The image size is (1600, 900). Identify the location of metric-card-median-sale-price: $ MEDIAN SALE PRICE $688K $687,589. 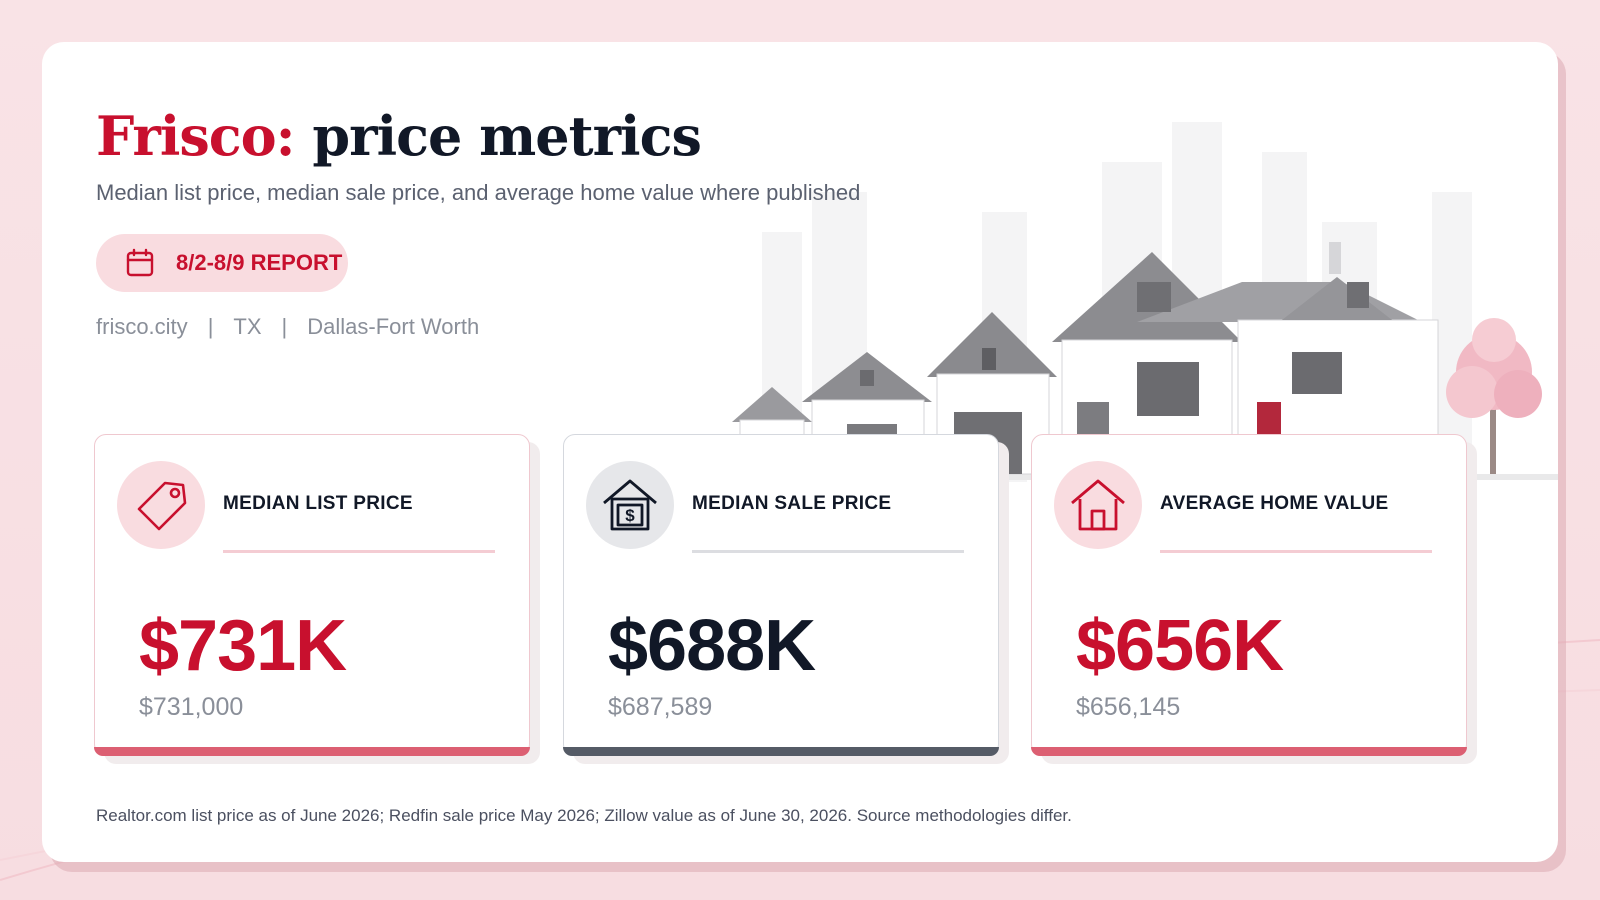
(781, 595).